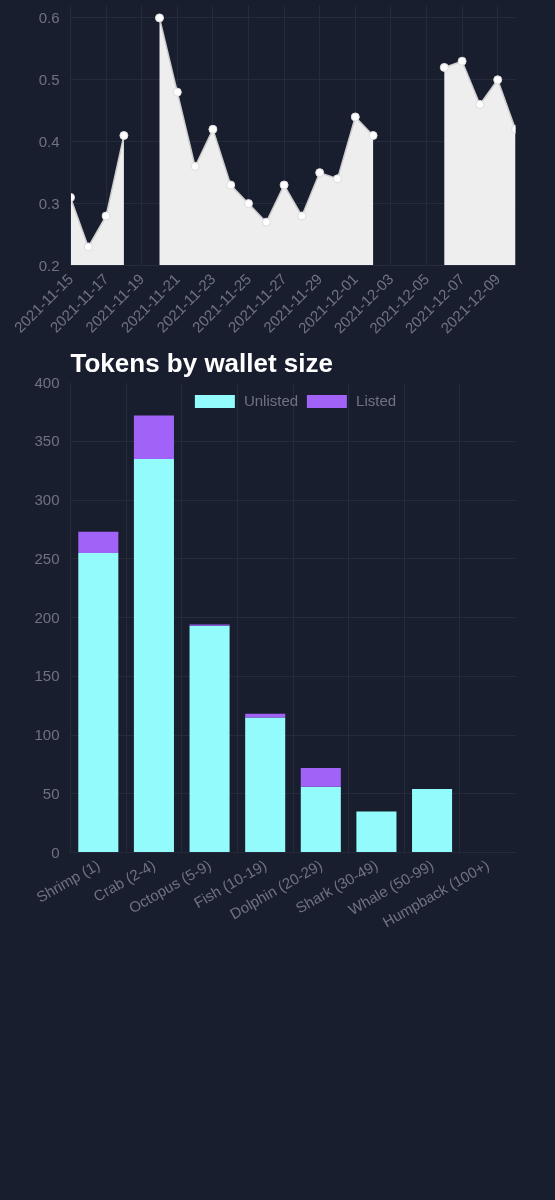  Describe the element at coordinates (47, 499) in the screenshot. I see `y-tick-label: 300` at that location.